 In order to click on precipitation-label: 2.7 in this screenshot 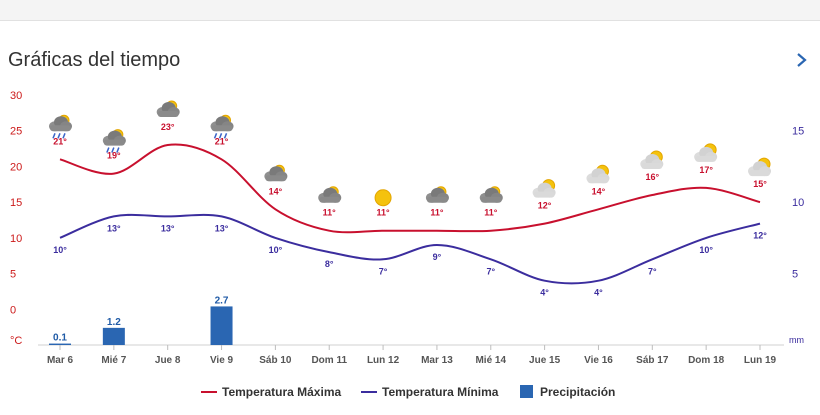, I will do `click(222, 300)`.